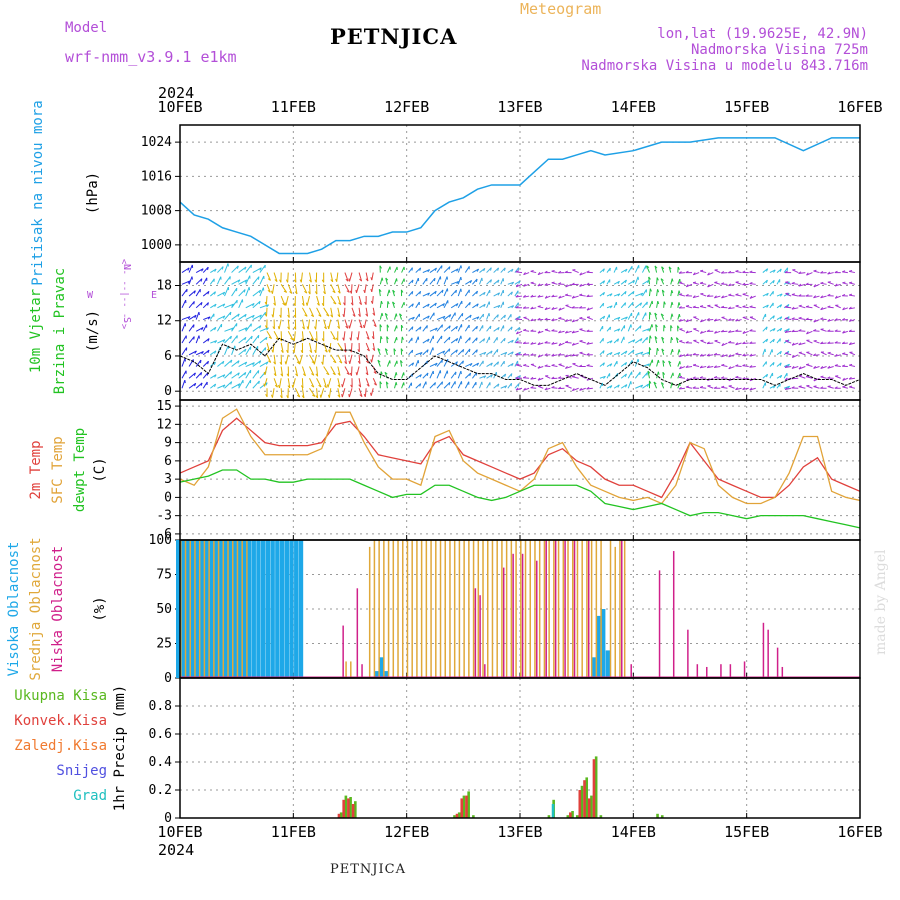 Image resolution: width=900 pixels, height=900 pixels. Describe the element at coordinates (633, 832) in the screenshot. I see `x-day-label-bottom: 14FEB` at that location.